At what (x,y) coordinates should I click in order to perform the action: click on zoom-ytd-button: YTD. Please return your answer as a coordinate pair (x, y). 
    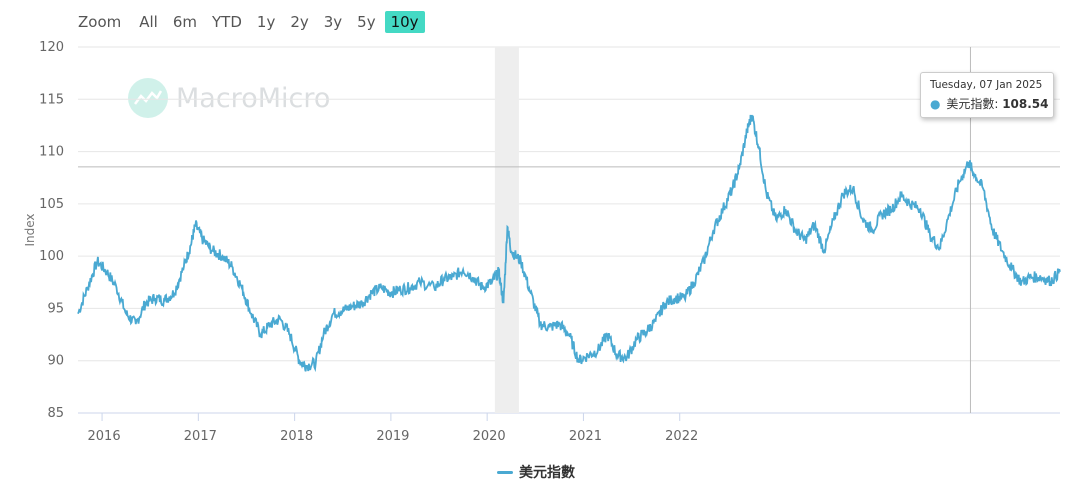
    Looking at the image, I should click on (227, 22).